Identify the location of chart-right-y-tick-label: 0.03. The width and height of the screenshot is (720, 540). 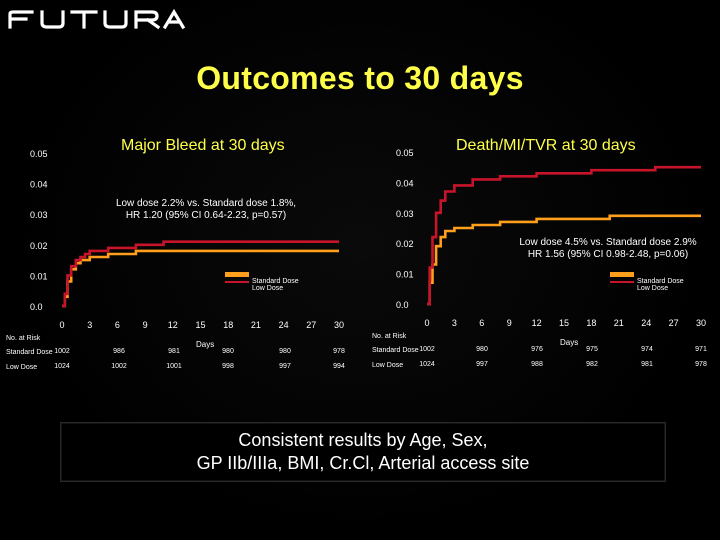
(405, 214).